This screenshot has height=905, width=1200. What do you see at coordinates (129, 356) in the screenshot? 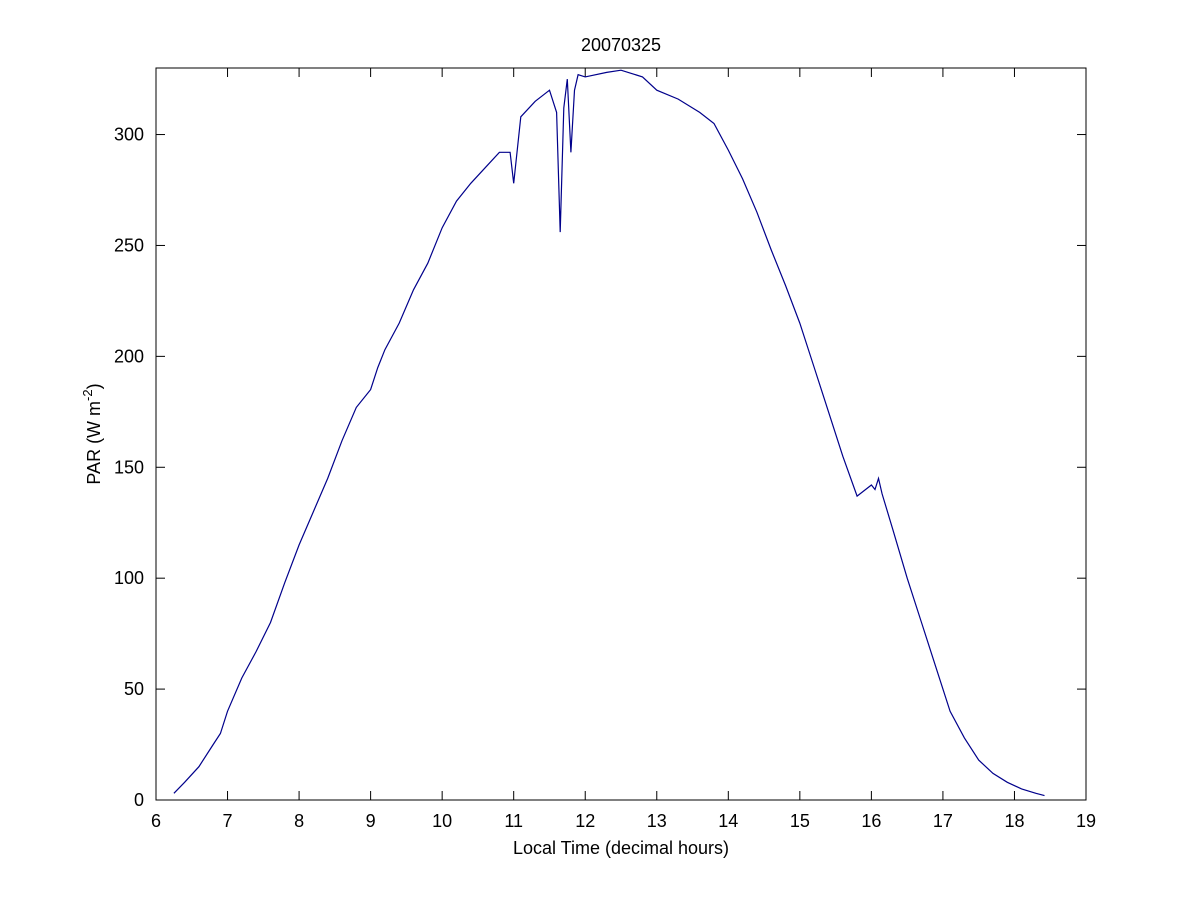
I see `y-tick-label-4: 200` at bounding box center [129, 356].